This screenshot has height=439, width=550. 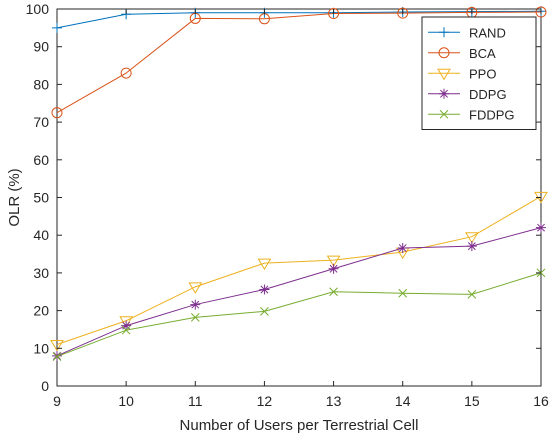 I want to click on legend-item-fddpg: FDDPG, so click(x=471, y=114).